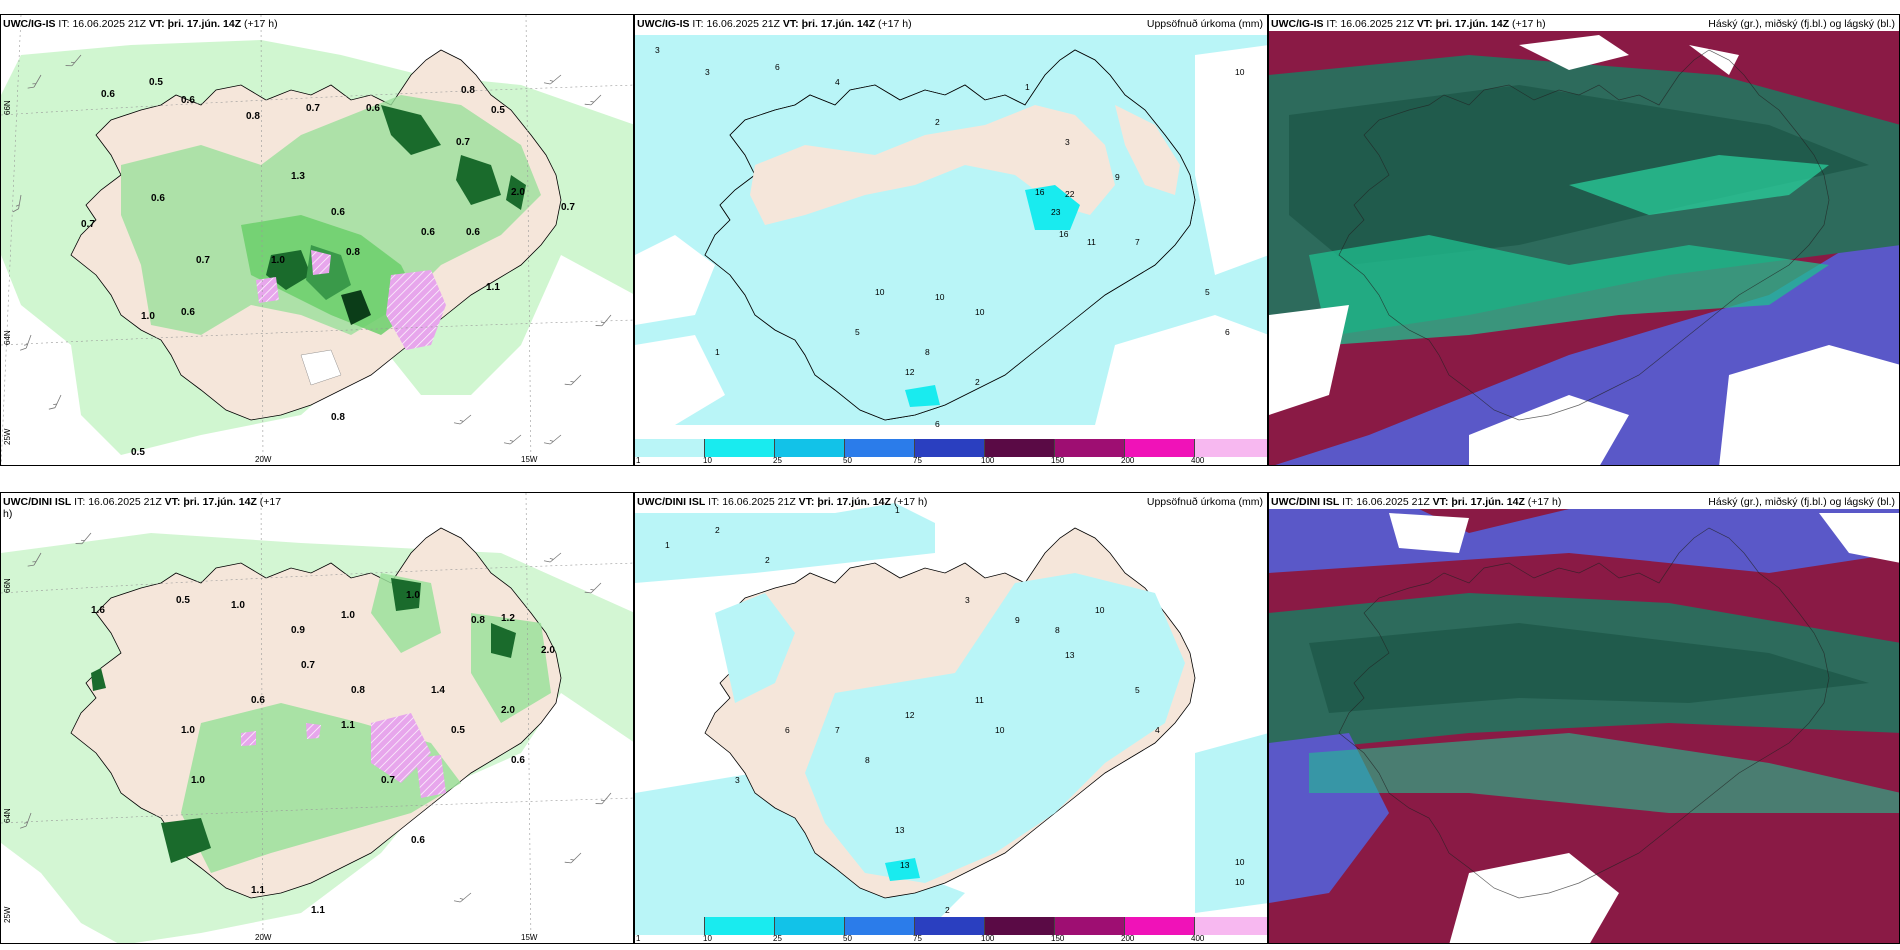 The width and height of the screenshot is (1900, 950). I want to click on colorbar, so click(951, 448).